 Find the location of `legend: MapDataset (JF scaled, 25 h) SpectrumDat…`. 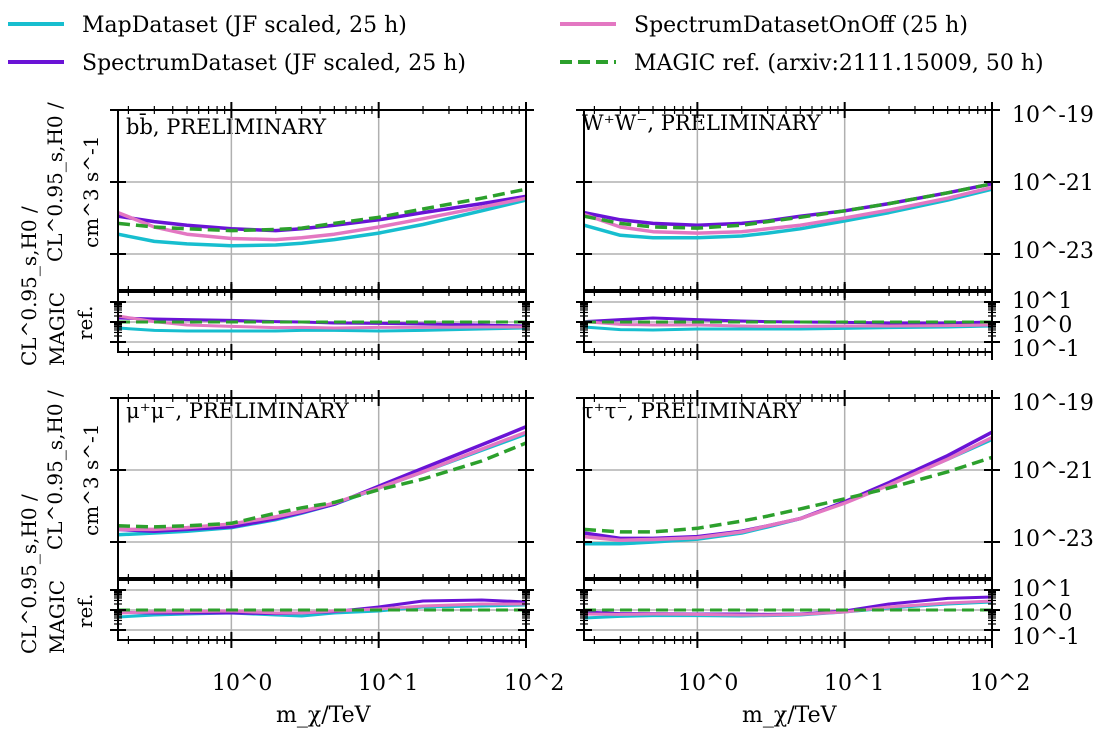

legend: MapDataset (JF scaled, 25 h) SpectrumDat… is located at coordinates (526, 44).